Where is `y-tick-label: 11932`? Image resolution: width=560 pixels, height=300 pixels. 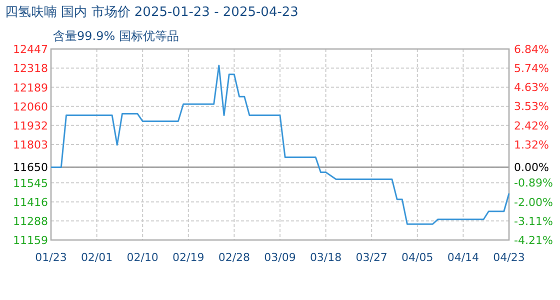 y-tick-label: 11932 is located at coordinates (30, 125).